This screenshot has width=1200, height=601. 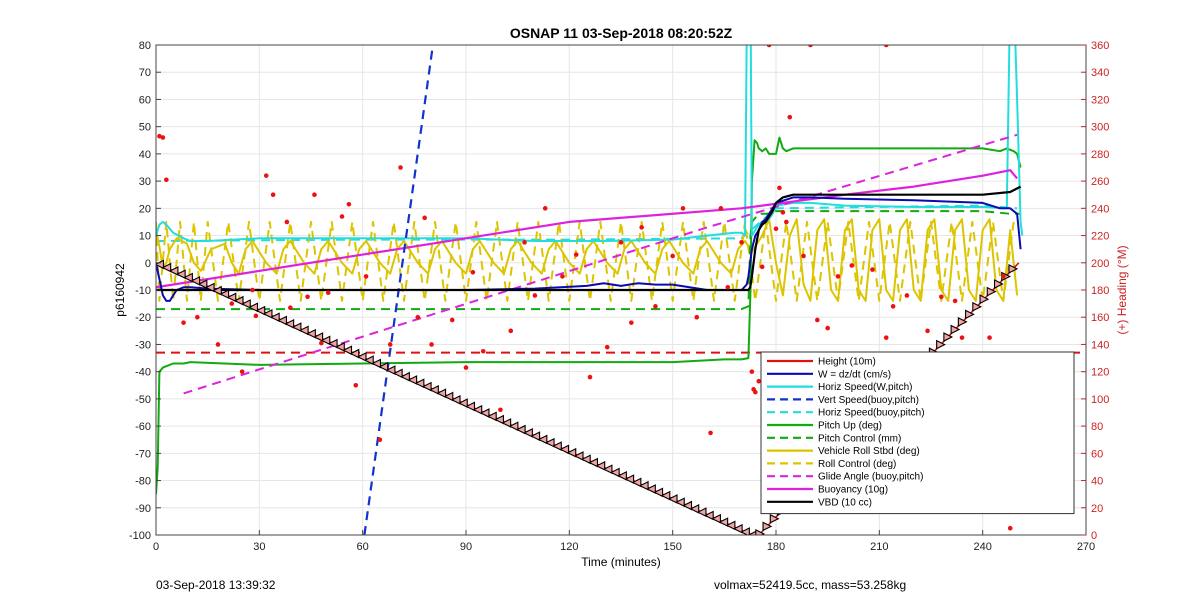 What do you see at coordinates (143, 482) in the screenshot?
I see `y-tick-label: -80` at bounding box center [143, 482].